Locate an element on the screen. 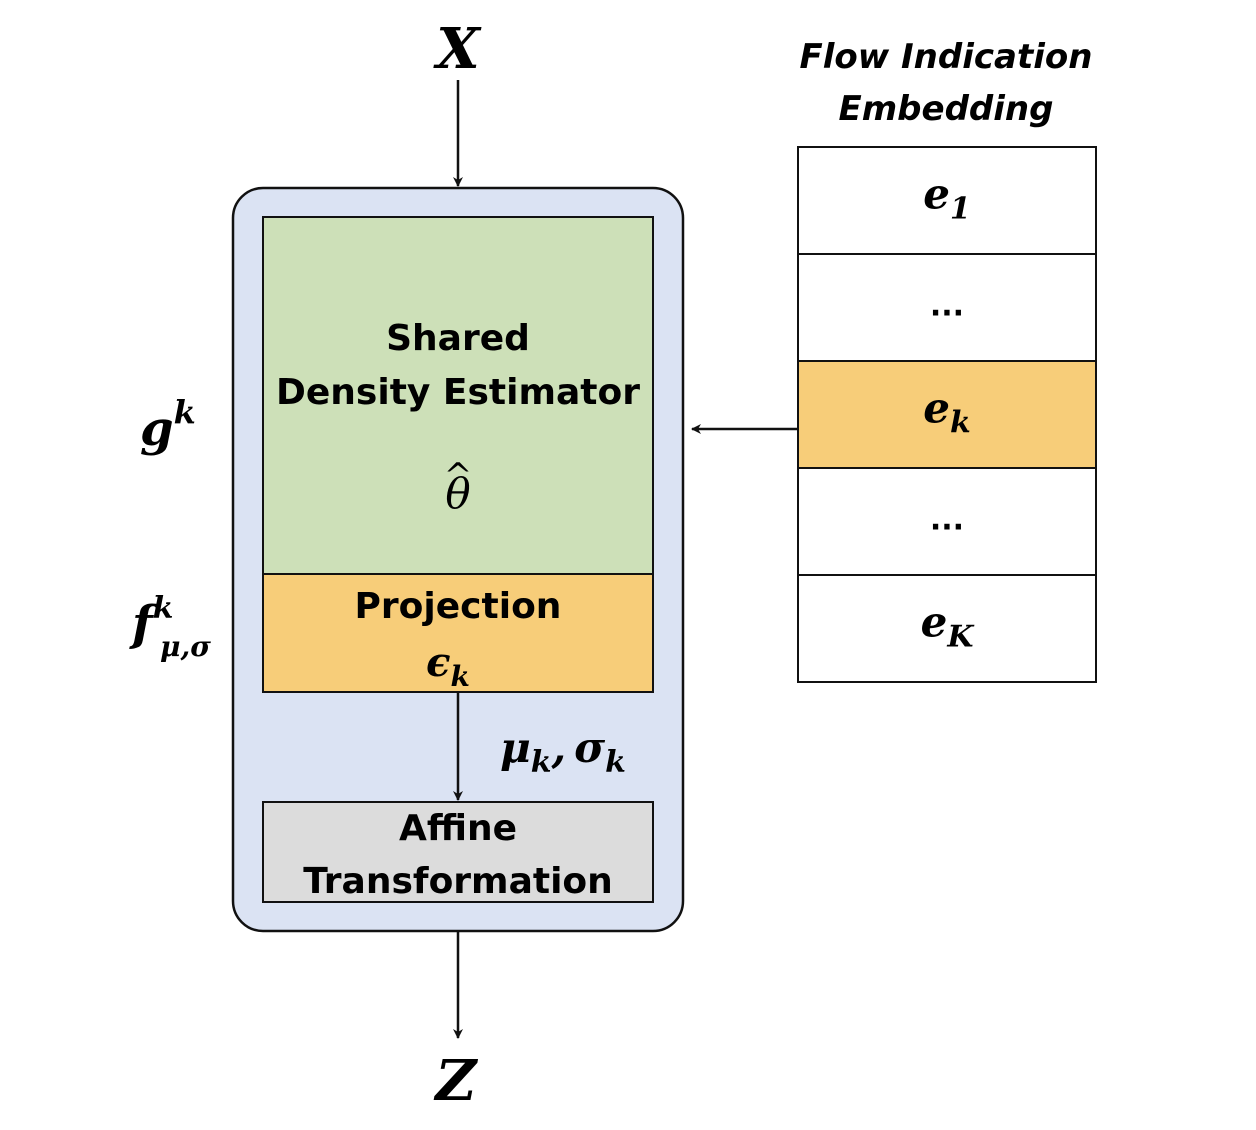 Image resolution: width=1256 pixels, height=1130 pixels. estimator-param-accent: ^ is located at coordinates (458, 476).